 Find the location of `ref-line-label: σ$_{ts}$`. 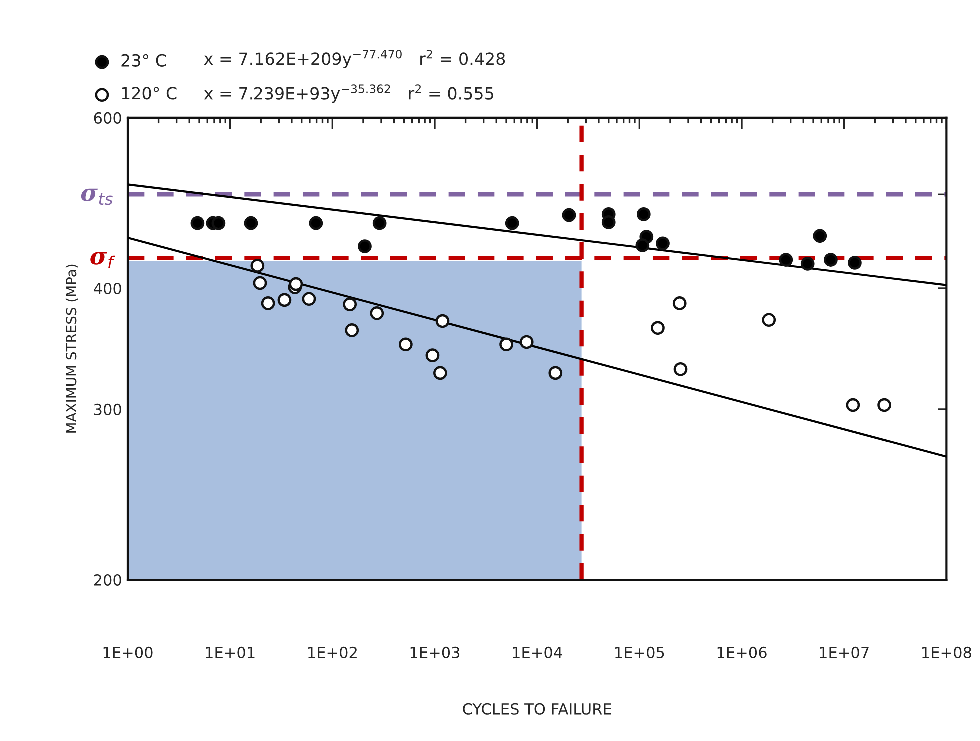

ref-line-label: σ$_{ts}$ is located at coordinates (97, 197).